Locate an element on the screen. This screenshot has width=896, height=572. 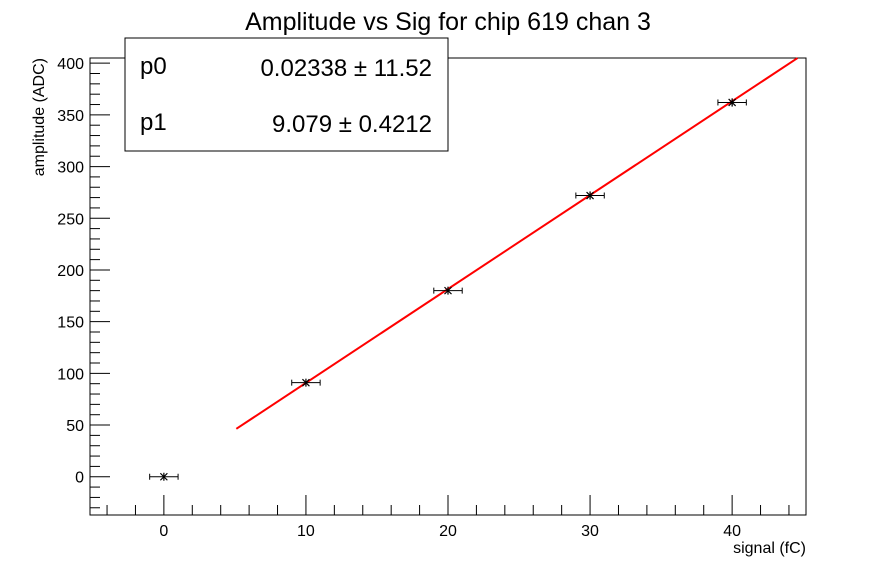
fit-stats-box: p0 0.02338 ± 11.52 p1 9.079 ± 0.4212 is located at coordinates (286, 94).